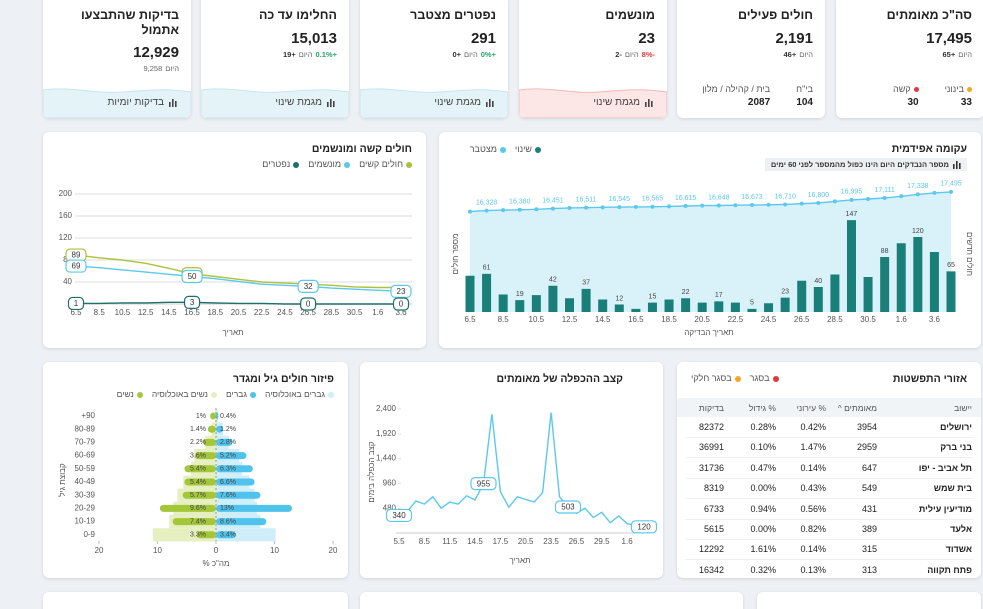 This screenshot has height=609, width=983. I want to click on legend-item: חולים קשים, so click(385, 164).